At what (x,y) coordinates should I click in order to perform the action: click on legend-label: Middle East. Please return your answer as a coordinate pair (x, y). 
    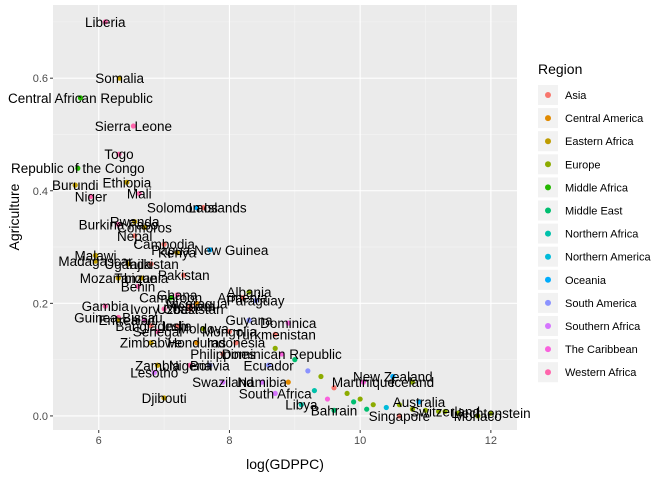
    Looking at the image, I should click on (593, 212).